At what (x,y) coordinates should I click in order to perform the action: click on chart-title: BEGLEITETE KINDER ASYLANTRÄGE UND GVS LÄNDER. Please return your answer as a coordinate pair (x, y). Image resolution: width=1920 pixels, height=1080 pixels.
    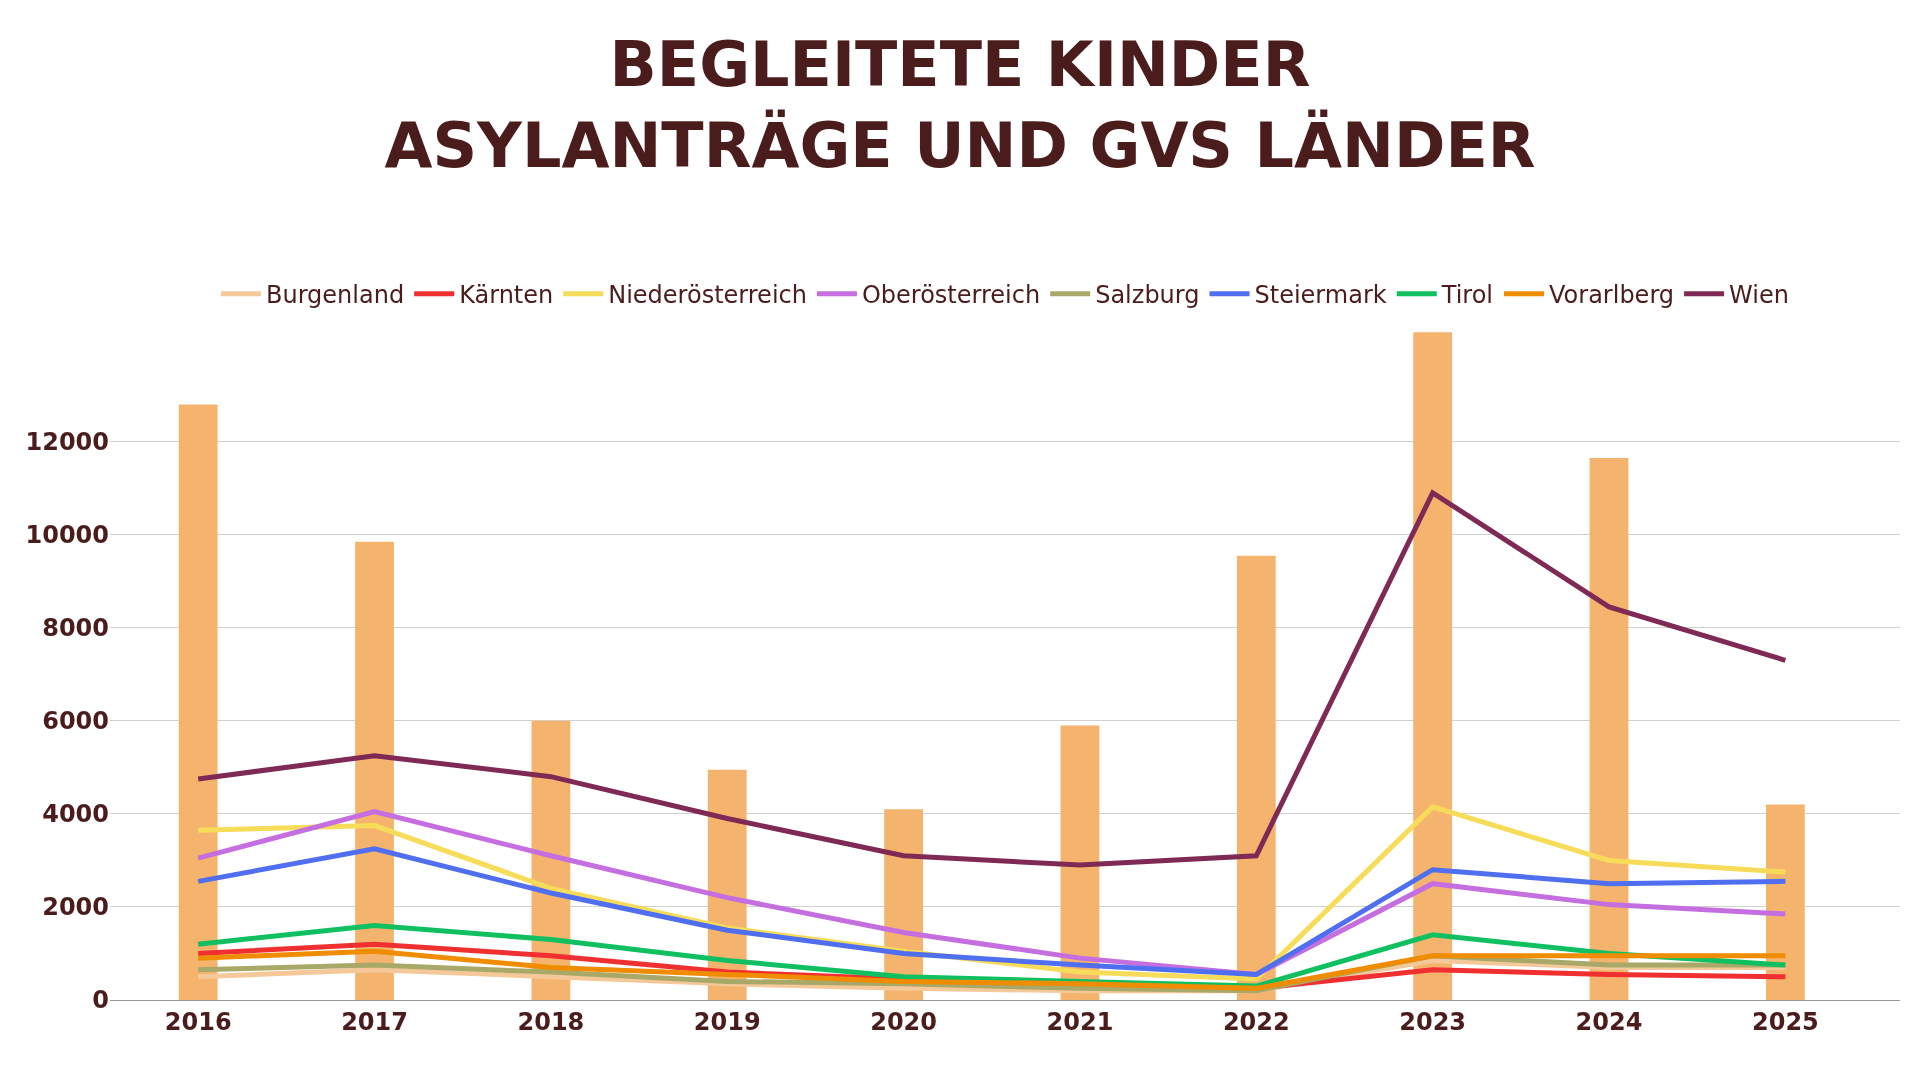
    Looking at the image, I should click on (960, 105).